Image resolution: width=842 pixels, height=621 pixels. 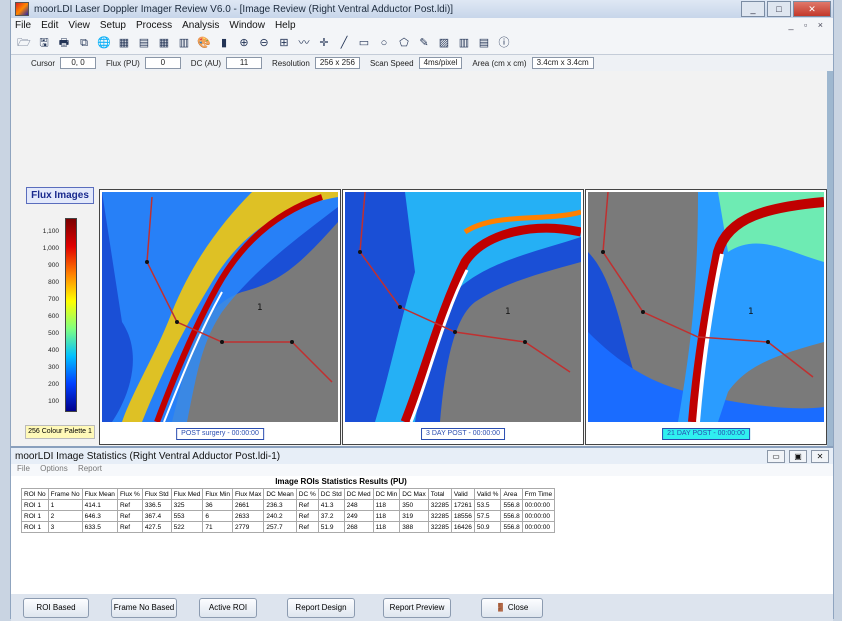 I want to click on close-stats-label: Close, so click(x=518, y=607).